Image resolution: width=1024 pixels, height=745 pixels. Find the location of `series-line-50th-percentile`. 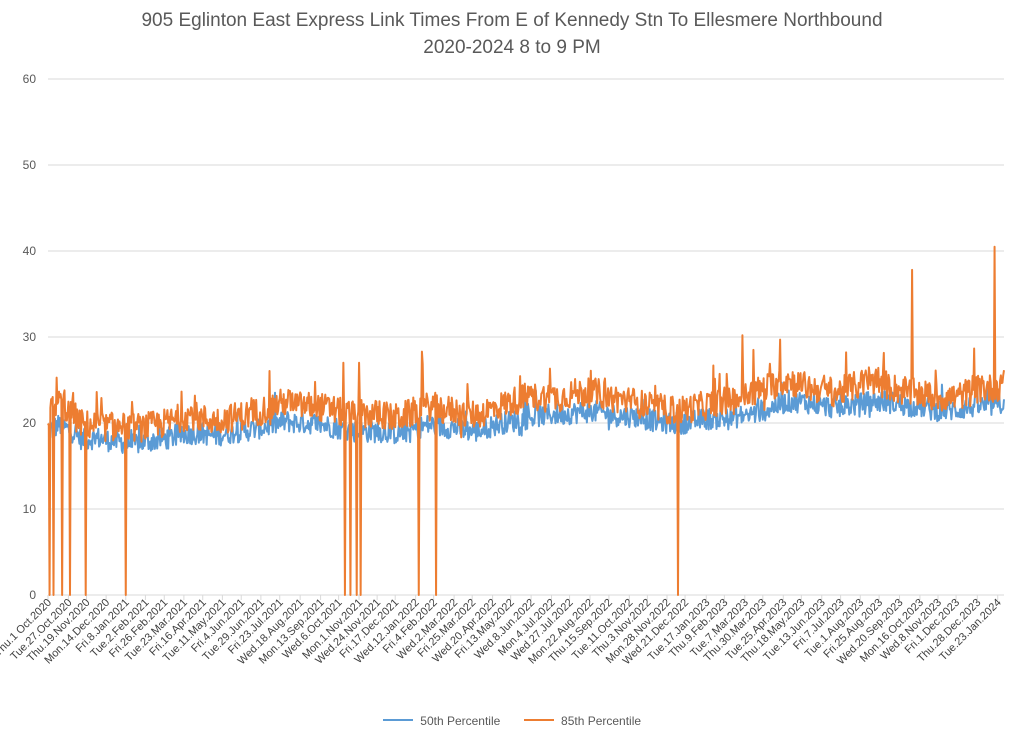

series-line-50th-percentile is located at coordinates (526, 417).